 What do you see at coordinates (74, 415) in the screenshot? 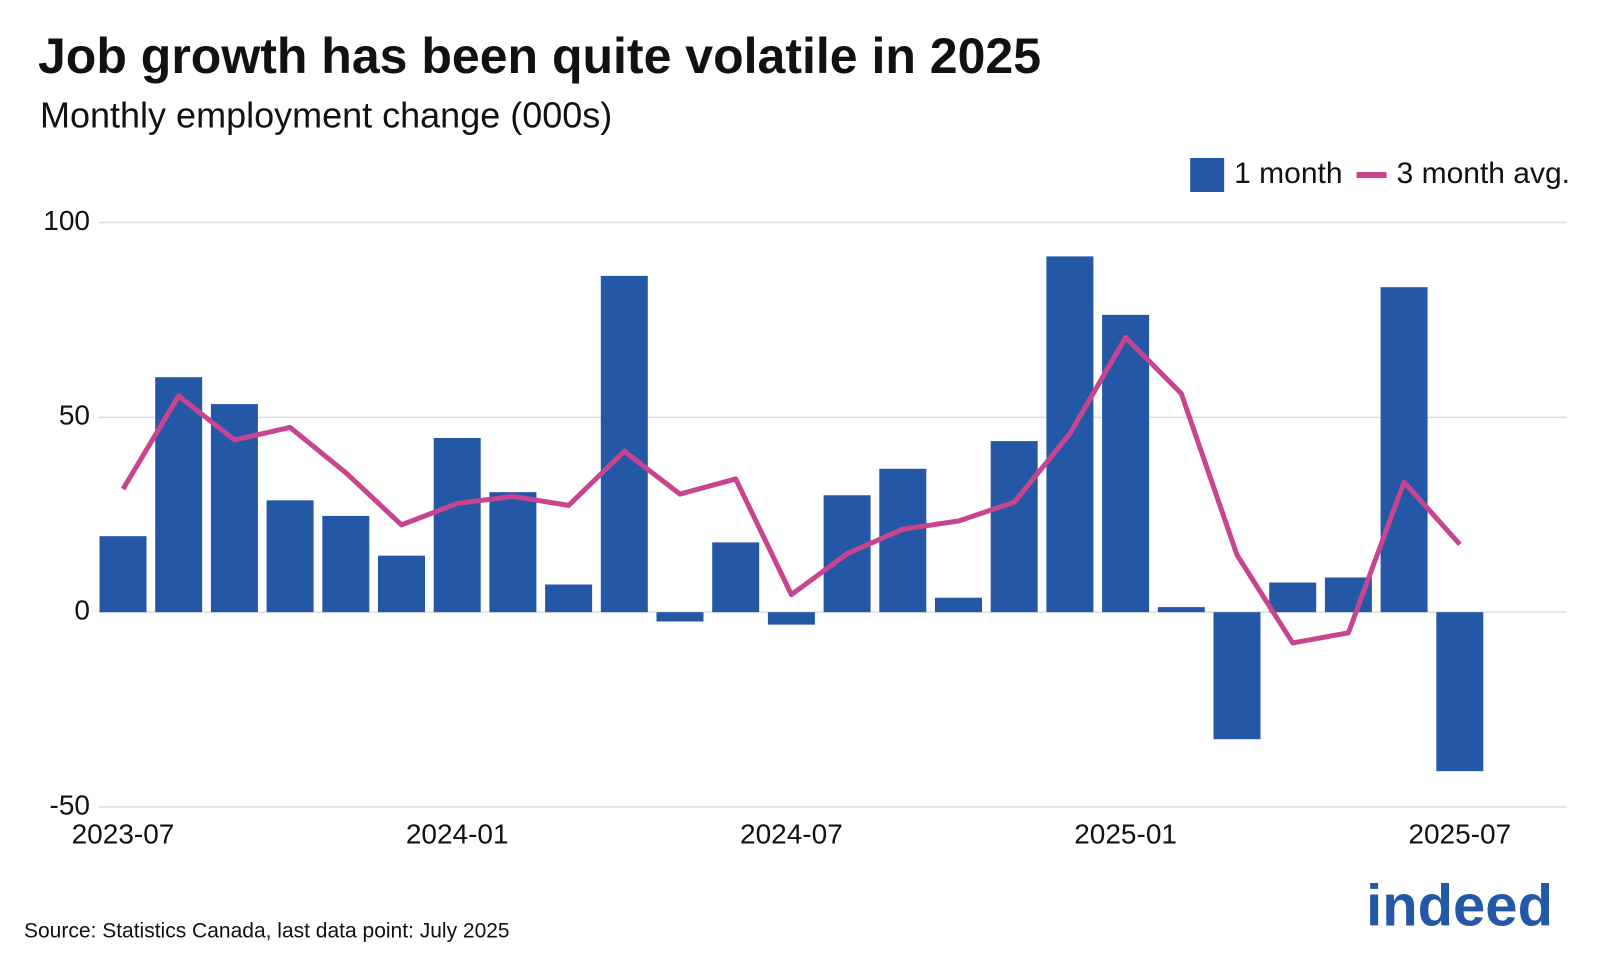
I see `y-tick-label: 50` at bounding box center [74, 415].